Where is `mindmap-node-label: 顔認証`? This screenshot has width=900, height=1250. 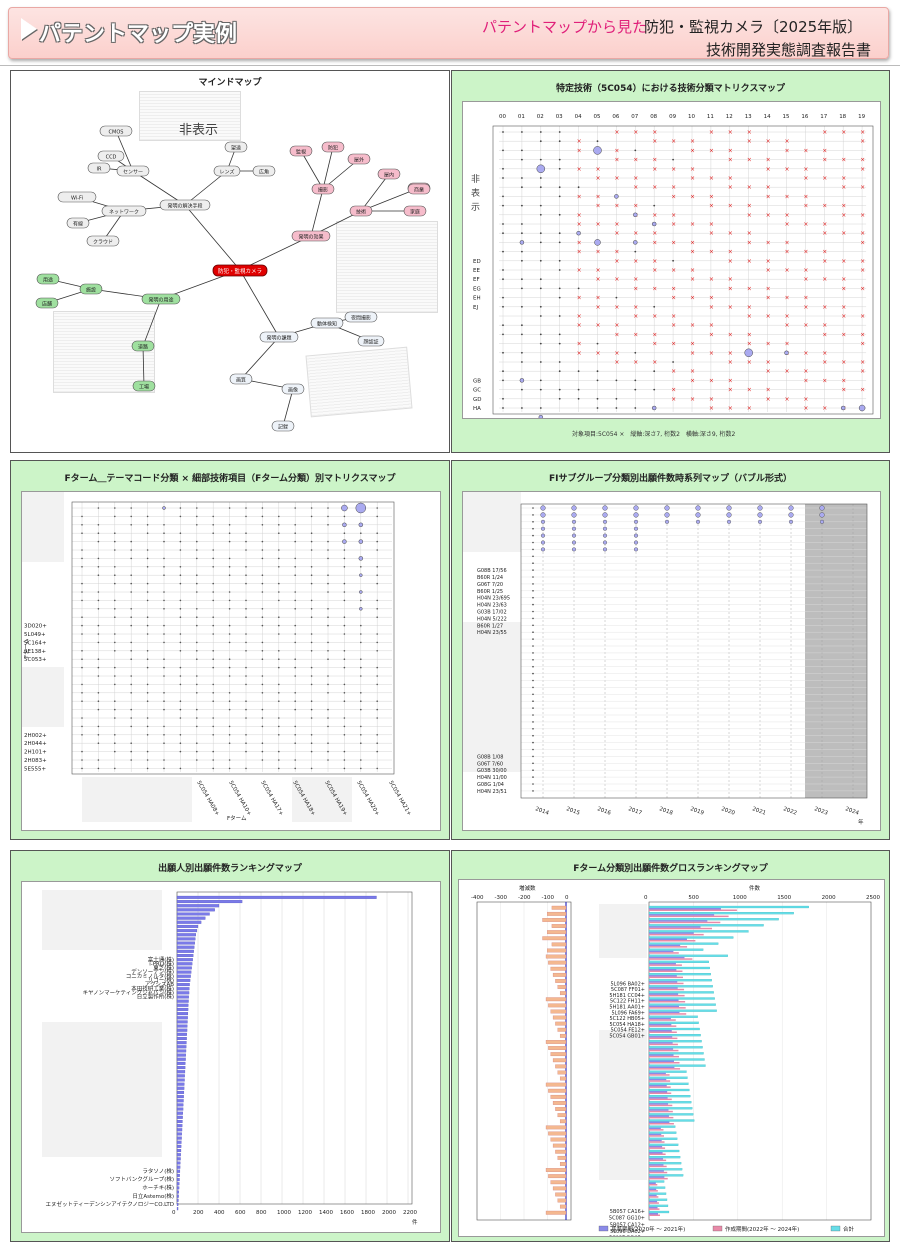
mindmap-node-label: 顔認証 is located at coordinates (370, 342).